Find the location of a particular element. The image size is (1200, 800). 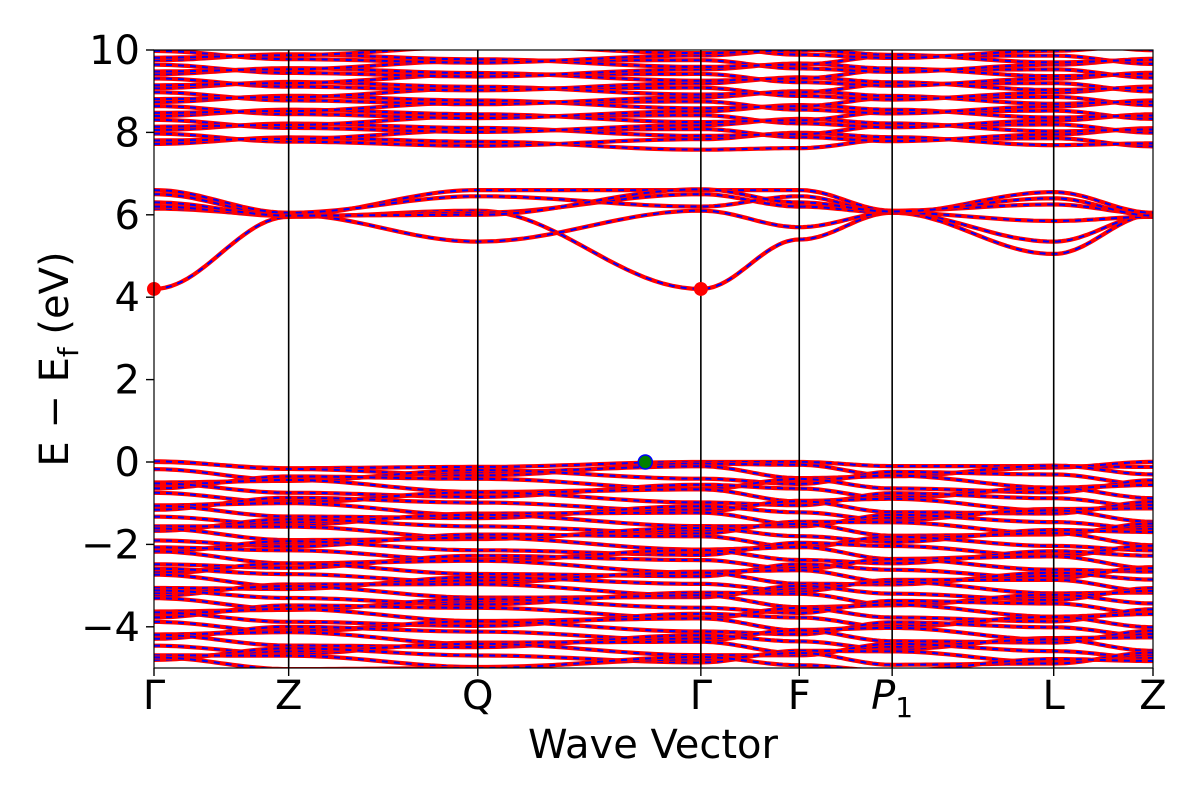

y-tick-label: 4 is located at coordinates (127, 298).